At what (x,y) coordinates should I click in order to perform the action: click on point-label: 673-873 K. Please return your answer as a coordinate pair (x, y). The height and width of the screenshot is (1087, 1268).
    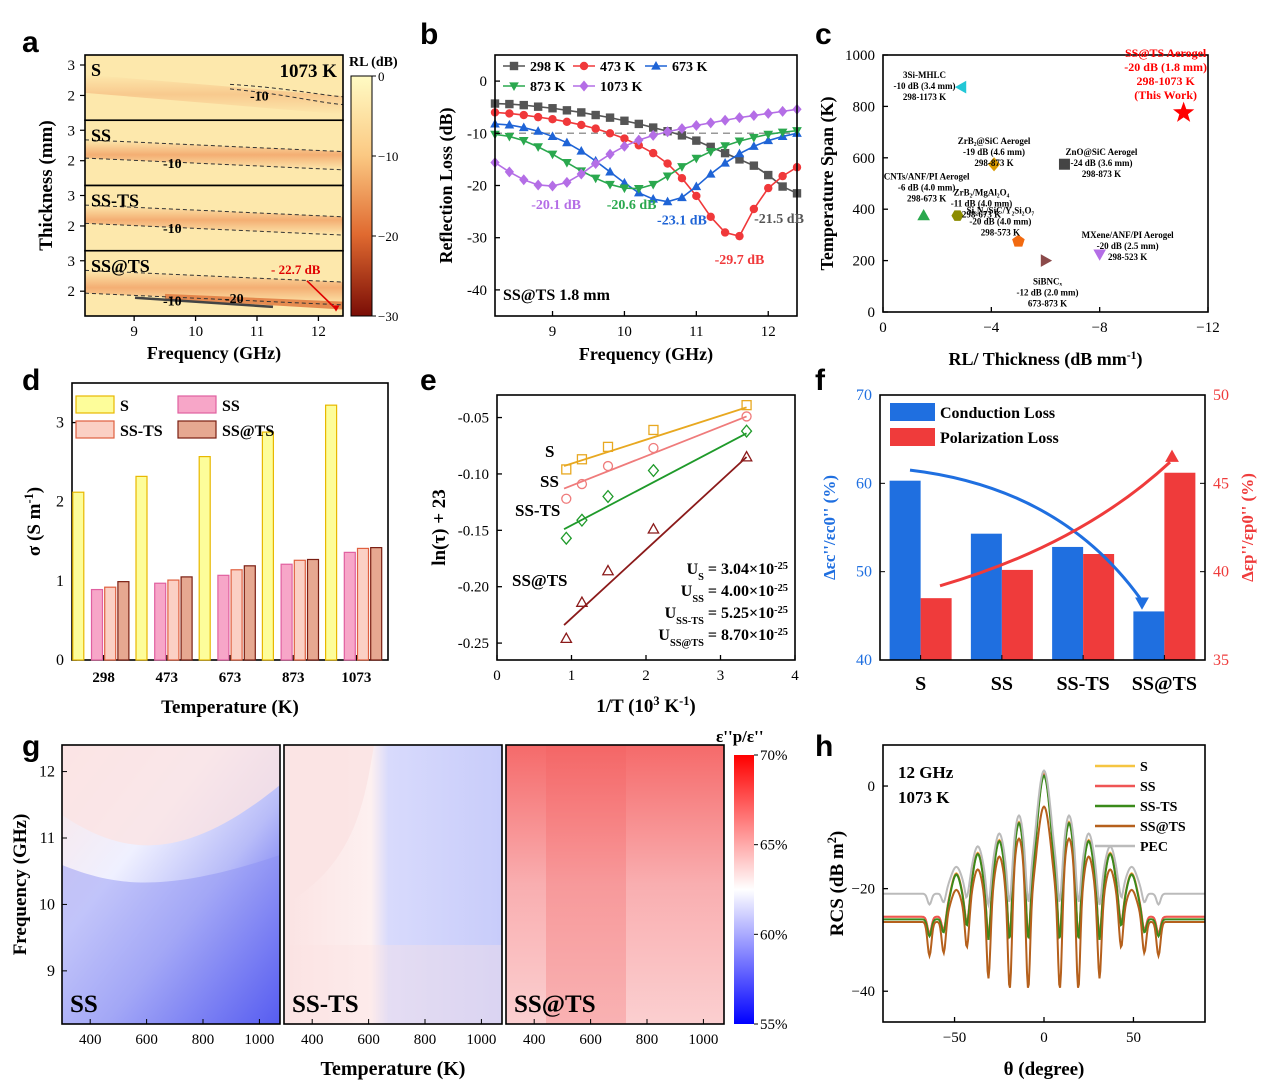
    Looking at the image, I should click on (1047, 304).